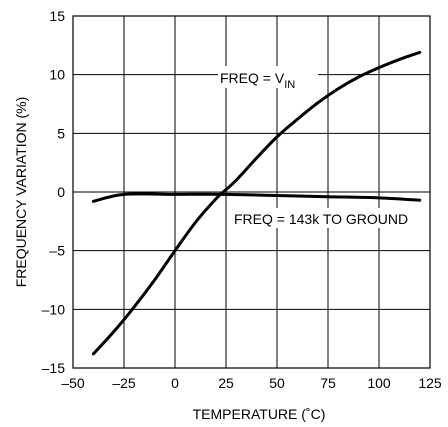 The height and width of the screenshot is (427, 448). Describe the element at coordinates (61, 192) in the screenshot. I see `y-tick-label: 0` at that location.